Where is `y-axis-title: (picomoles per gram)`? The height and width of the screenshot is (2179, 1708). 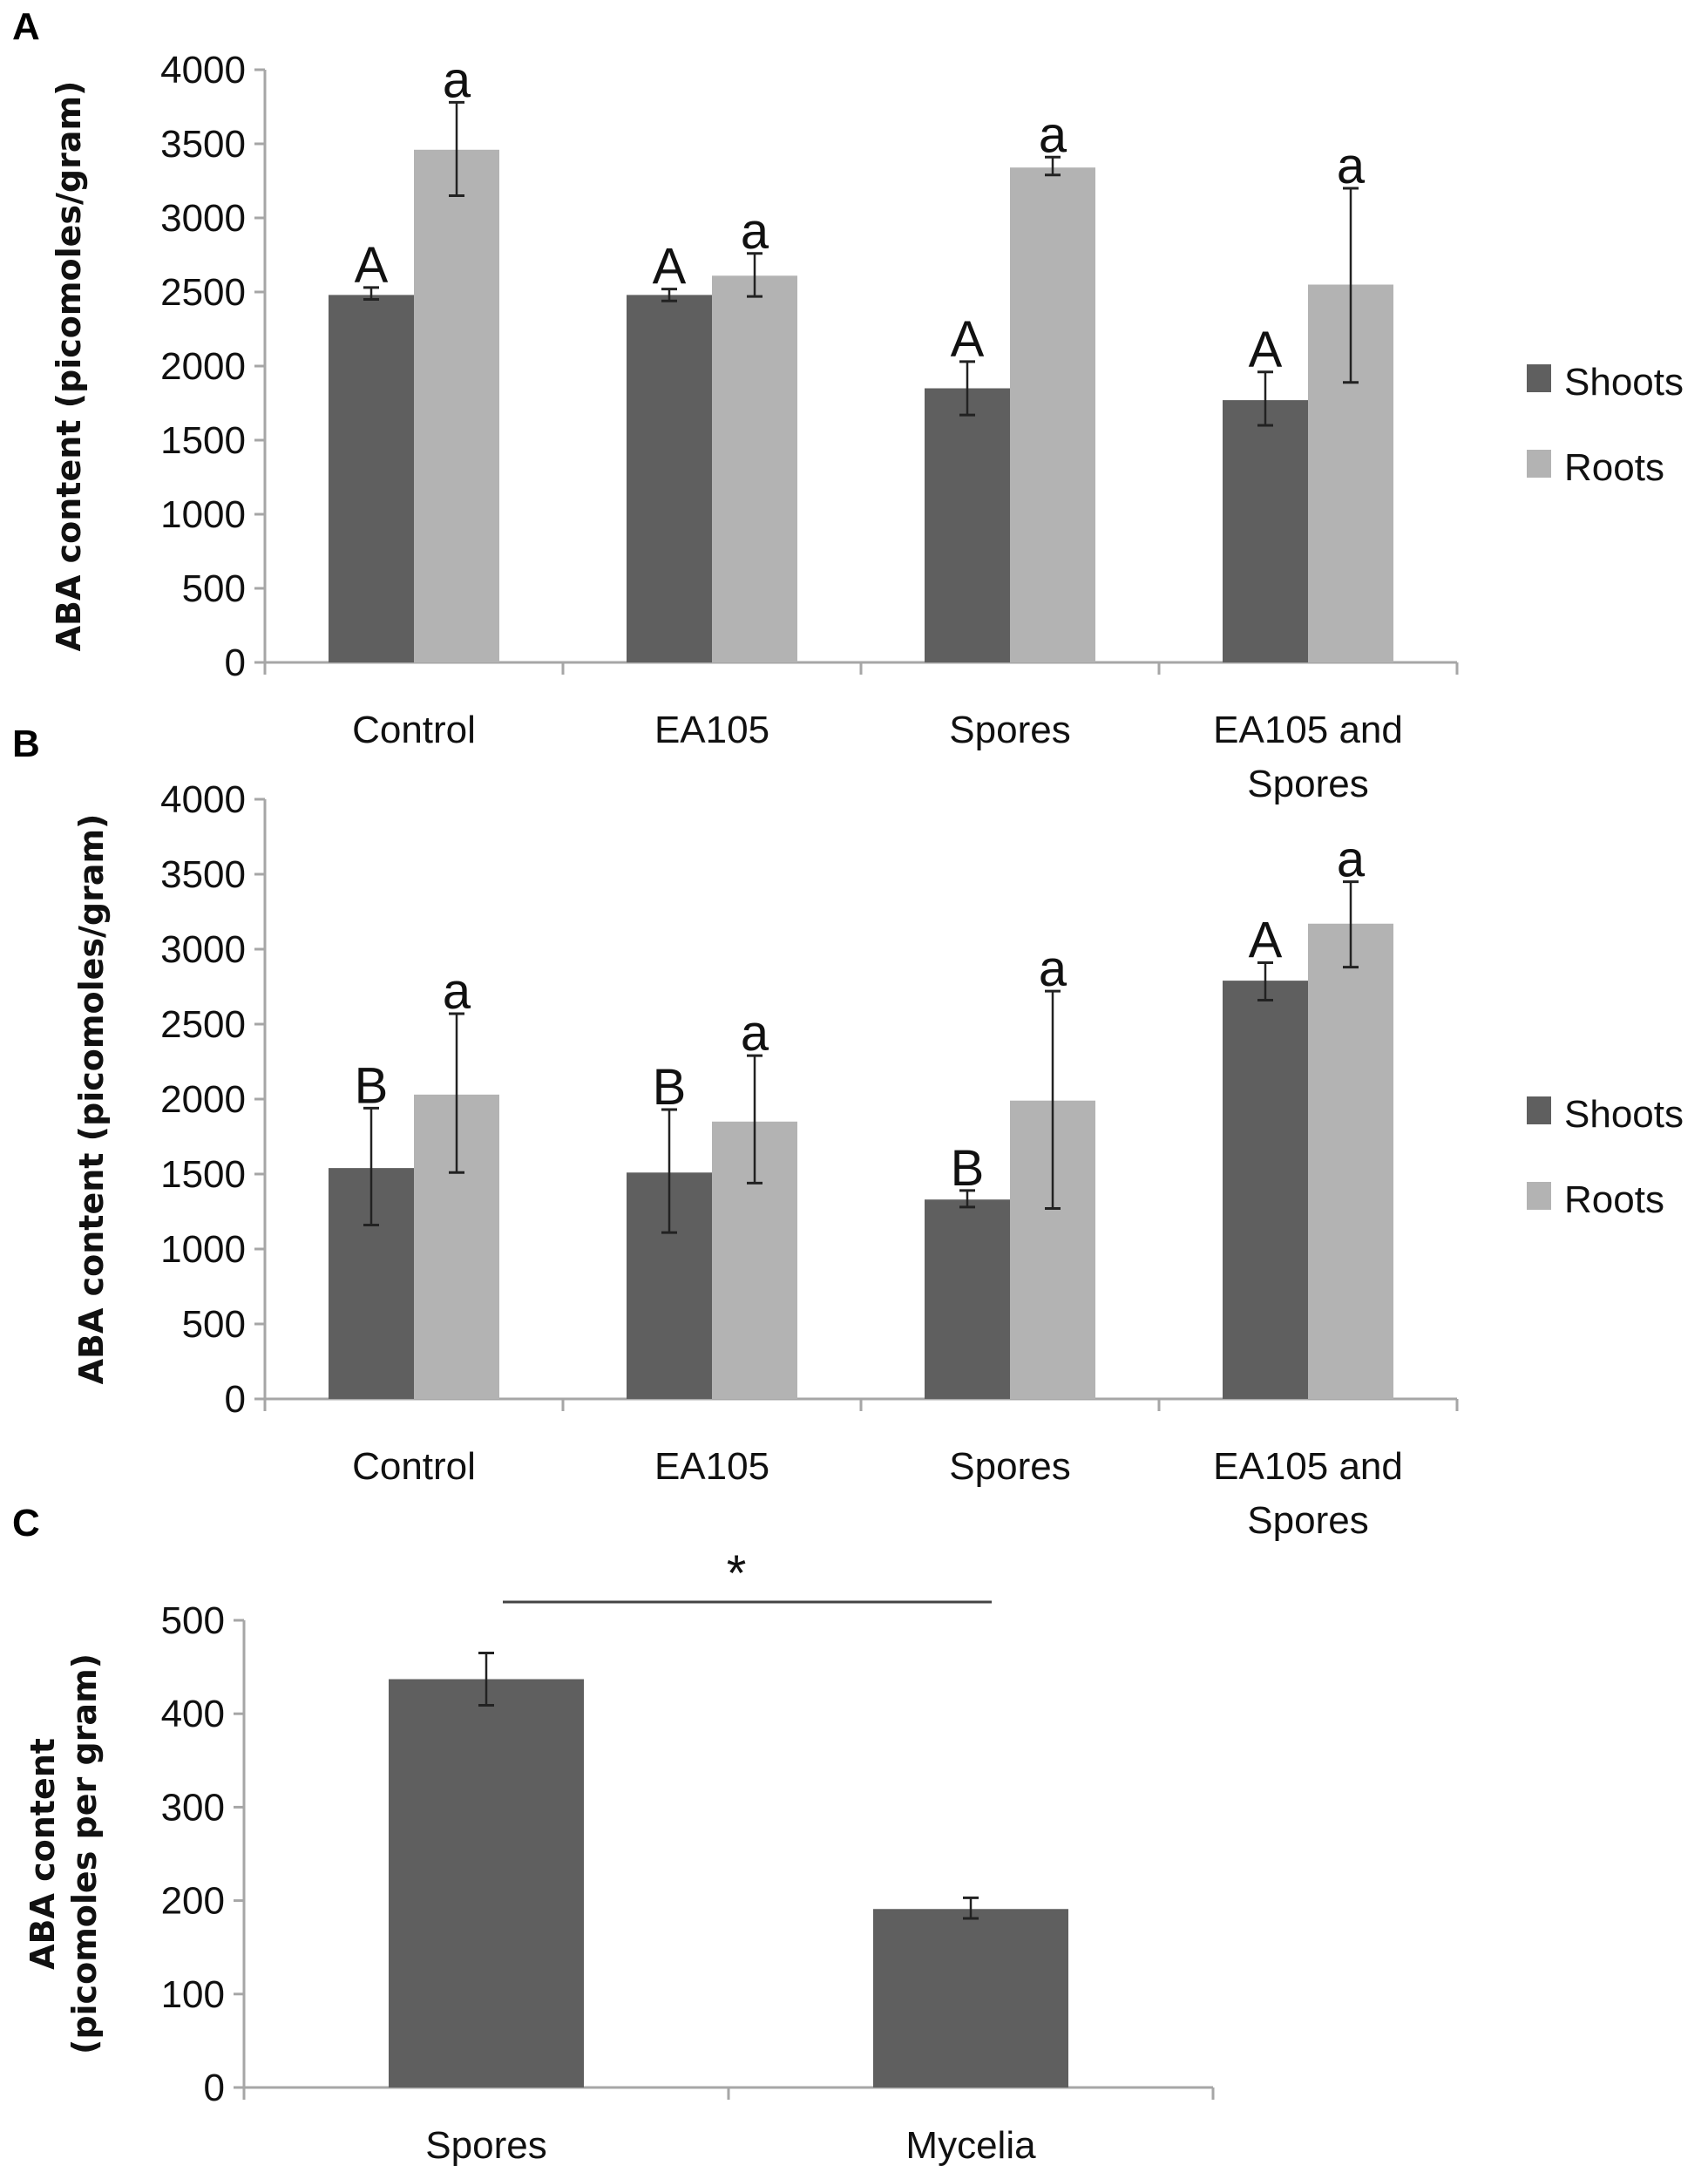 y-axis-title: (picomoles per gram) is located at coordinates (84, 1853).